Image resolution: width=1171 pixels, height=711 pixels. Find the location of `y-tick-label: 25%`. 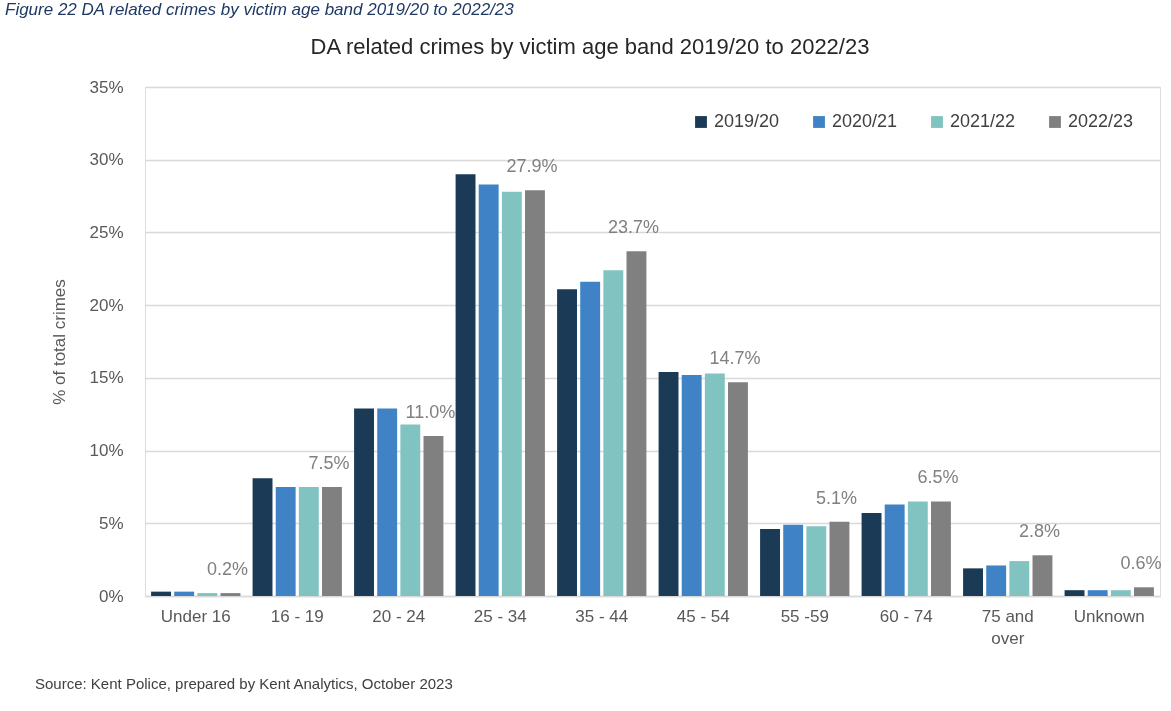

y-tick-label: 25% is located at coordinates (106, 232).